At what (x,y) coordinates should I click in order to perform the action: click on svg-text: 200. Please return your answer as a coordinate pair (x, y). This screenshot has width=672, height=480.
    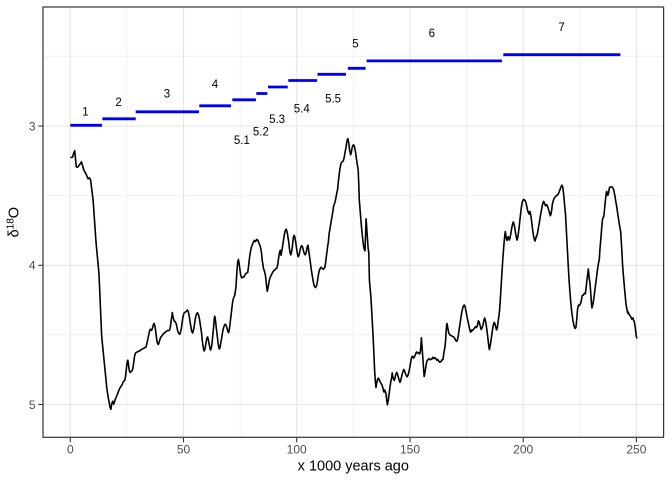
    Looking at the image, I should click on (523, 450).